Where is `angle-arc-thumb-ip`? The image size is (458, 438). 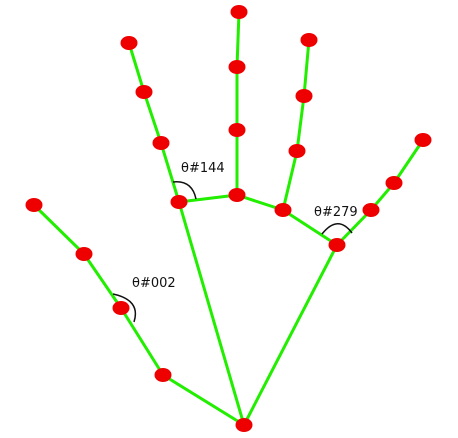
angle-arc-thumb-ip is located at coordinates (124, 308).